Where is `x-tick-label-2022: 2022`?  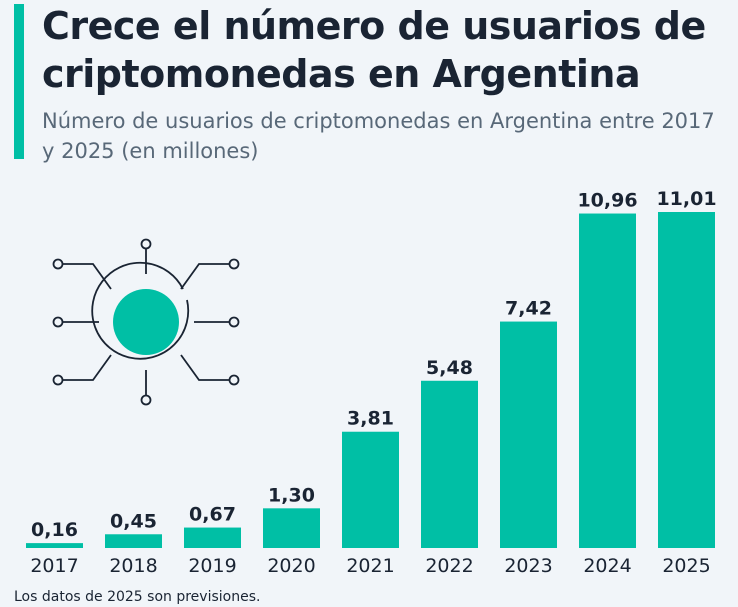 x-tick-label-2022: 2022 is located at coordinates (449, 566).